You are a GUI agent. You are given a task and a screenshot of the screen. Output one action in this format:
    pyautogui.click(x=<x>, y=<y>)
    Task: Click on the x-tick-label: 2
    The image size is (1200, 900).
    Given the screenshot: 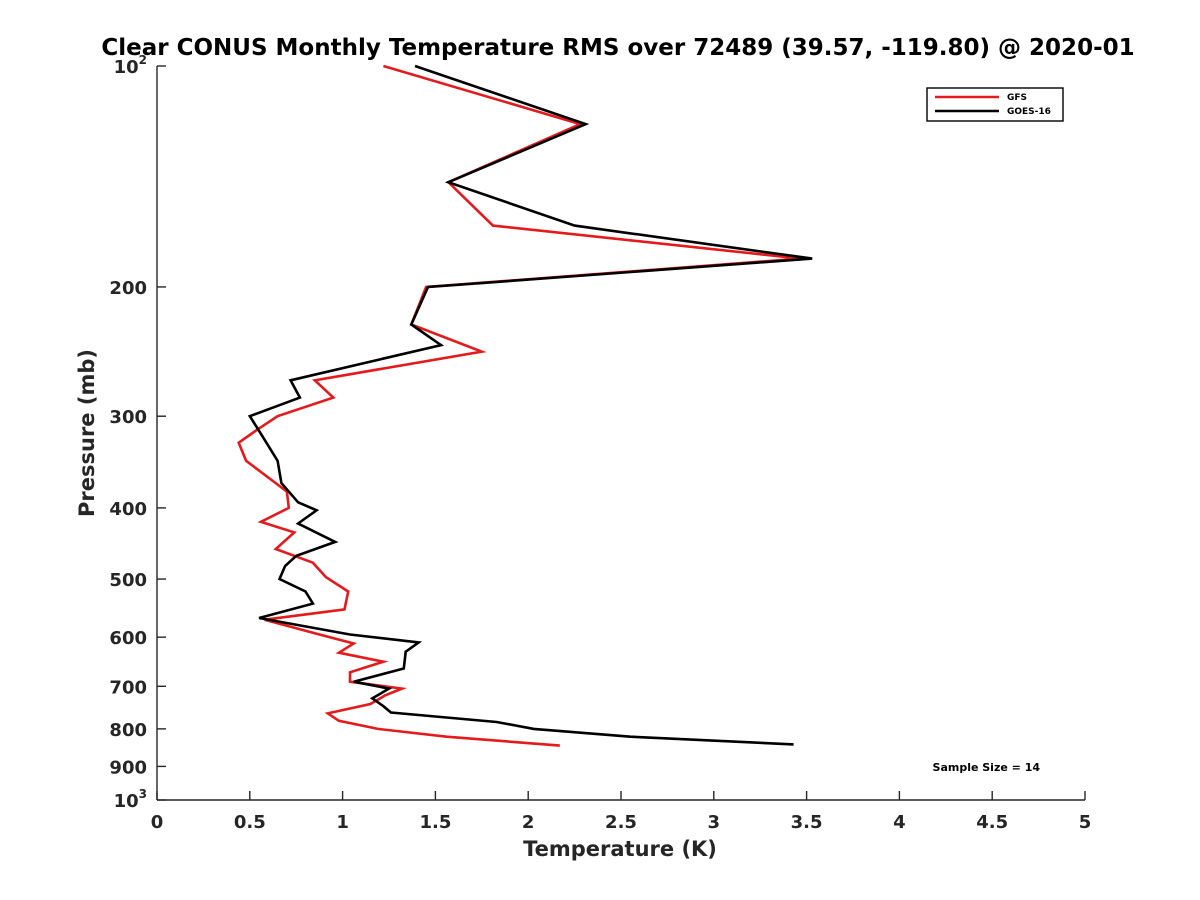 What is the action you would take?
    pyautogui.click(x=528, y=822)
    